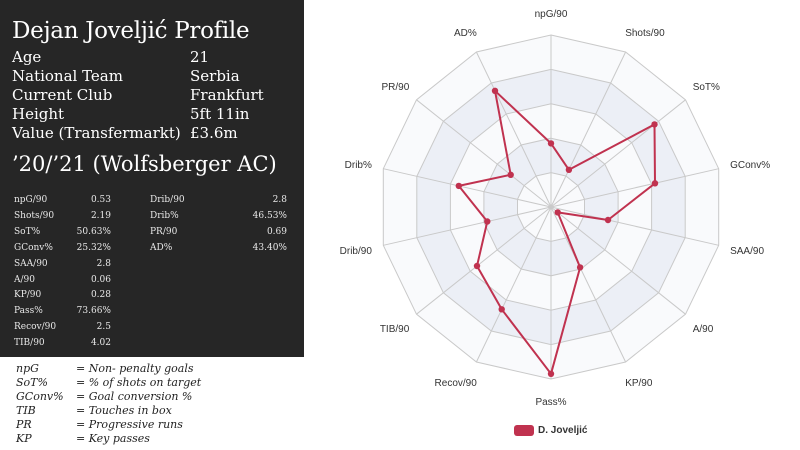  I want to click on glossary-def: = Goal conversion %, so click(134, 396).